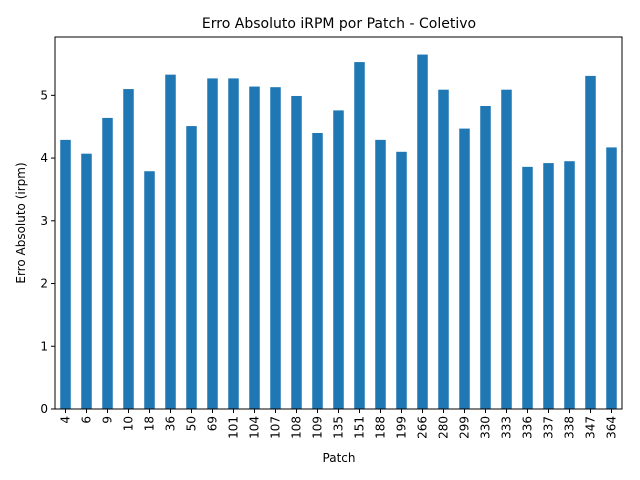 This screenshot has height=480, width=640. Describe the element at coordinates (612, 427) in the screenshot. I see `x-tick-label: 364` at that location.